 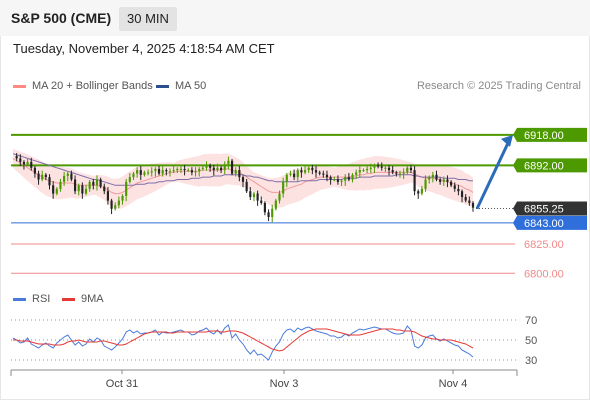 I want to click on level-tag-6843.00, so click(x=550, y=222).